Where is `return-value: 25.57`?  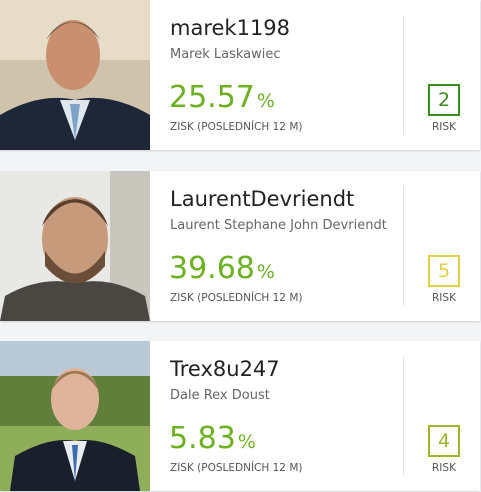
return-value: 25.57 is located at coordinates (212, 97).